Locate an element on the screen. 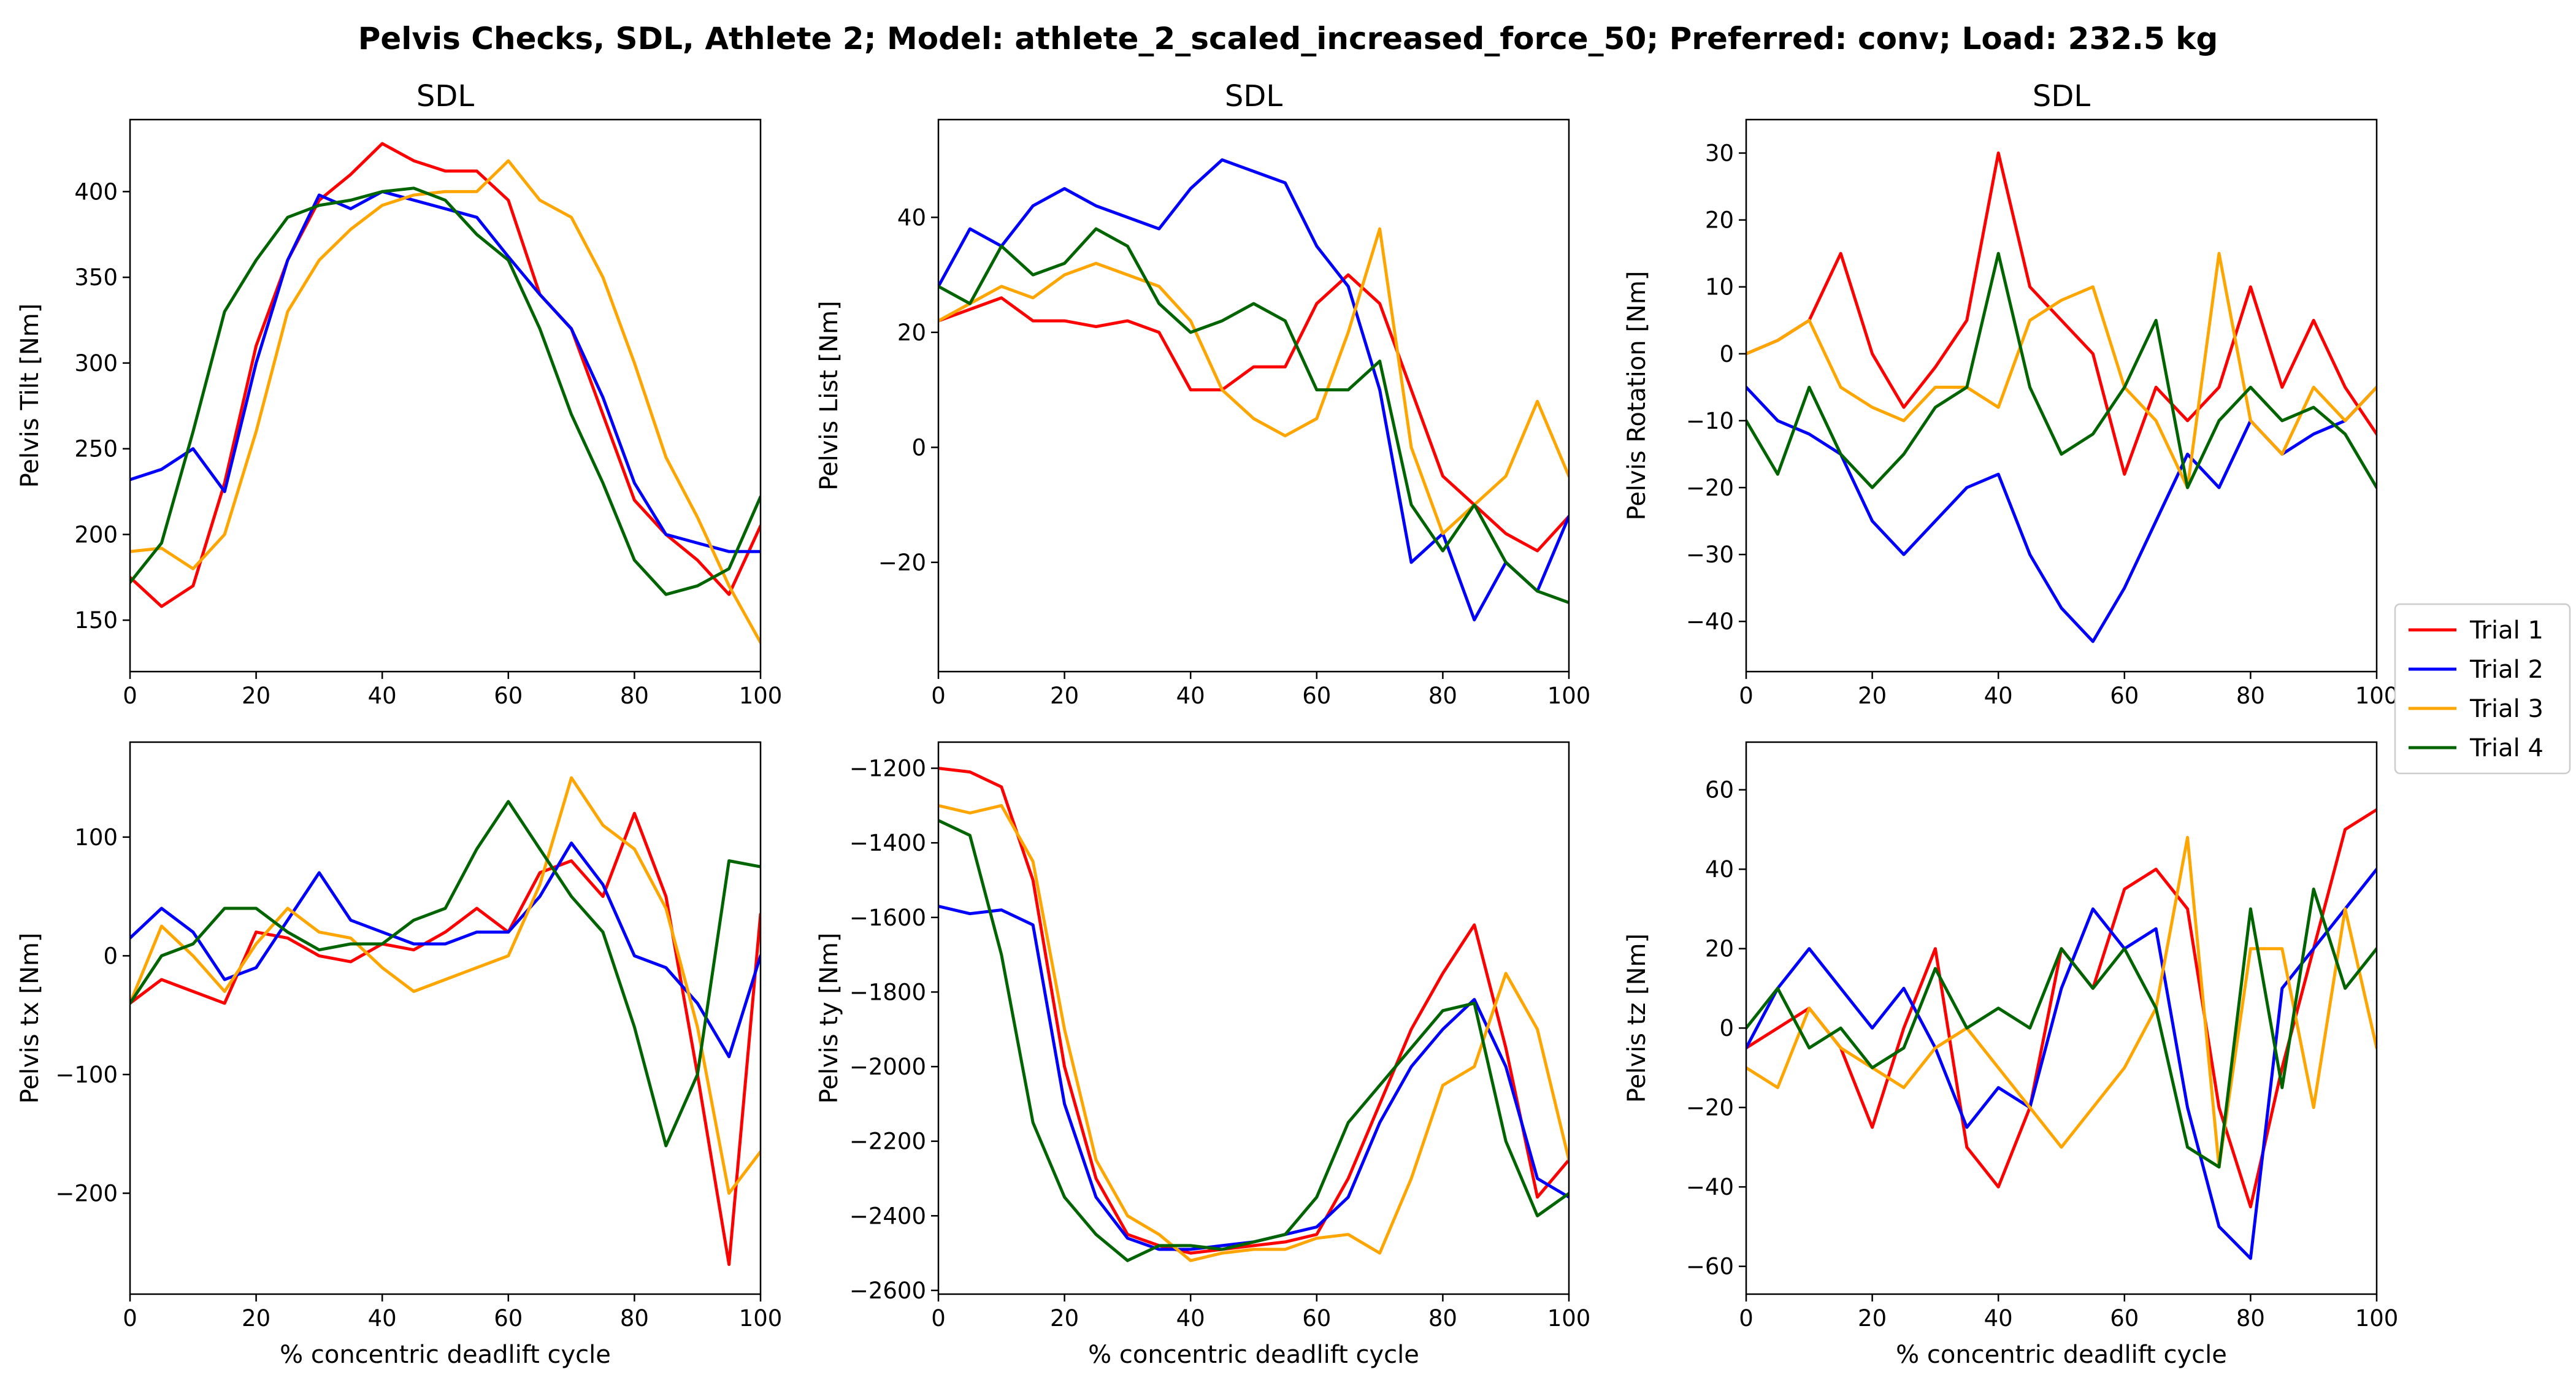 The width and height of the screenshot is (2576, 1380). y-tick-label: −60 is located at coordinates (1710, 1267).